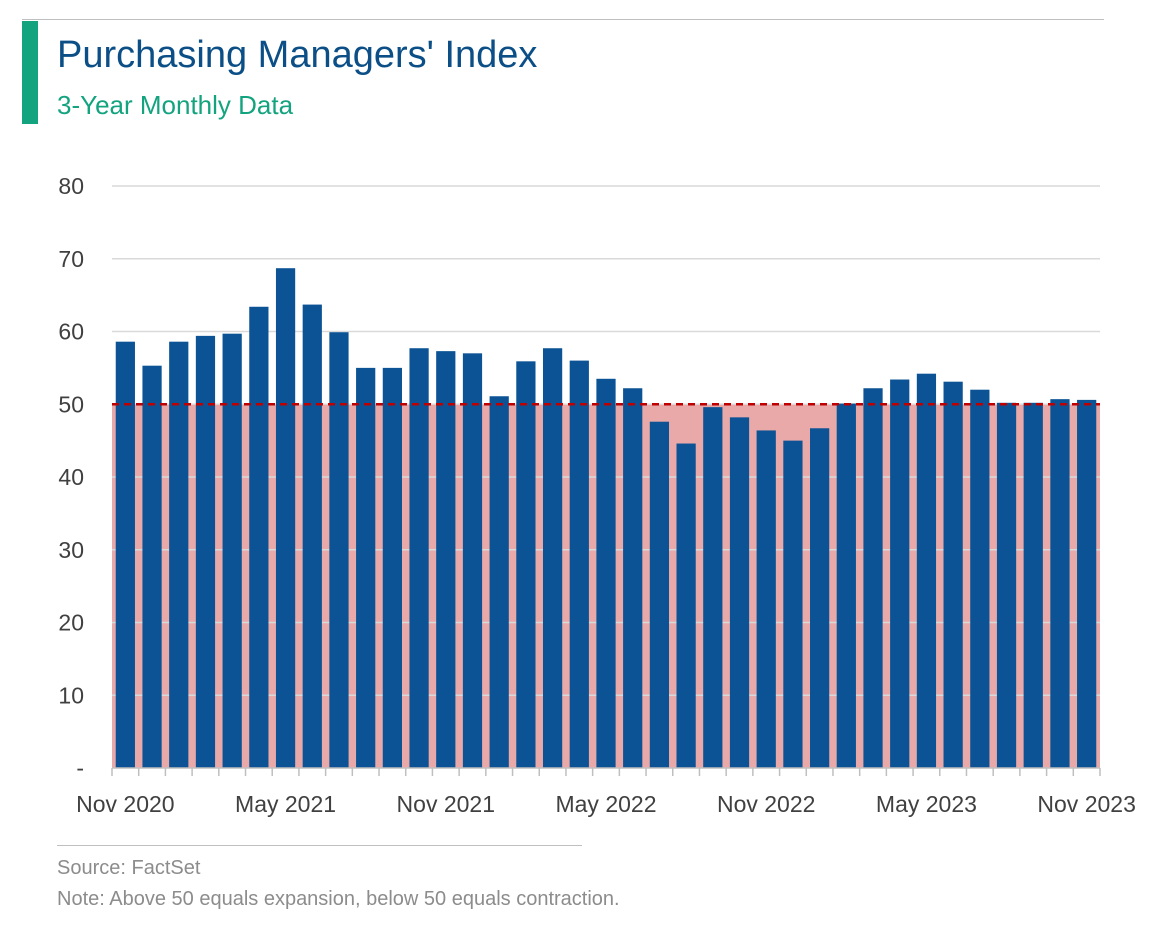 Image resolution: width=1156 pixels, height=933 pixels. Describe the element at coordinates (563, 19) in the screenshot. I see `top-divider` at that location.